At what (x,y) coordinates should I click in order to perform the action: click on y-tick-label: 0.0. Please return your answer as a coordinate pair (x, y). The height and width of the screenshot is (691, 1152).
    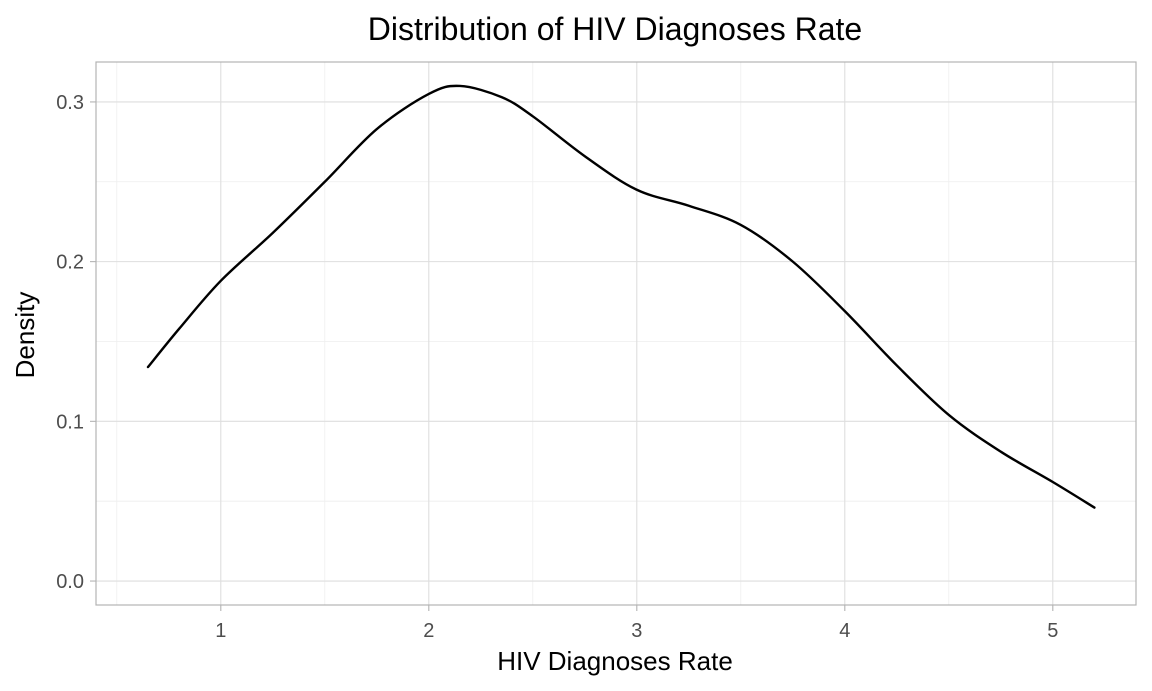
    Looking at the image, I should click on (70, 582).